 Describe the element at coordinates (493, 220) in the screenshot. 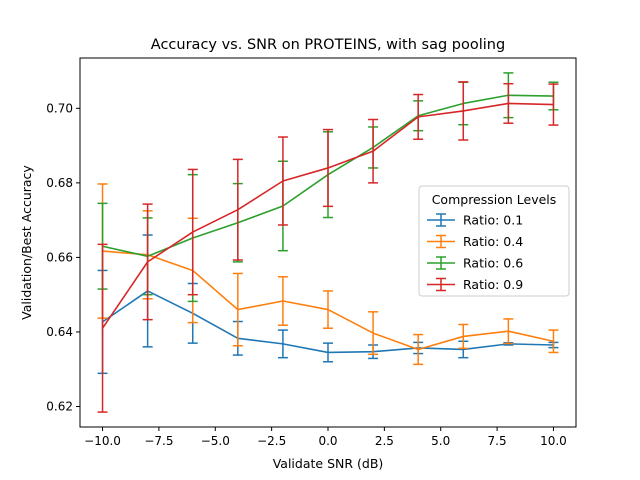

I see `legend-label: Ratio: 0.1` at that location.